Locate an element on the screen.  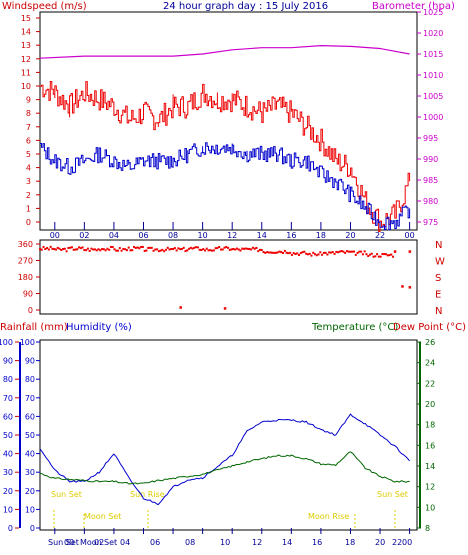
wind-tick-label: 15 is located at coordinates (26, 18).